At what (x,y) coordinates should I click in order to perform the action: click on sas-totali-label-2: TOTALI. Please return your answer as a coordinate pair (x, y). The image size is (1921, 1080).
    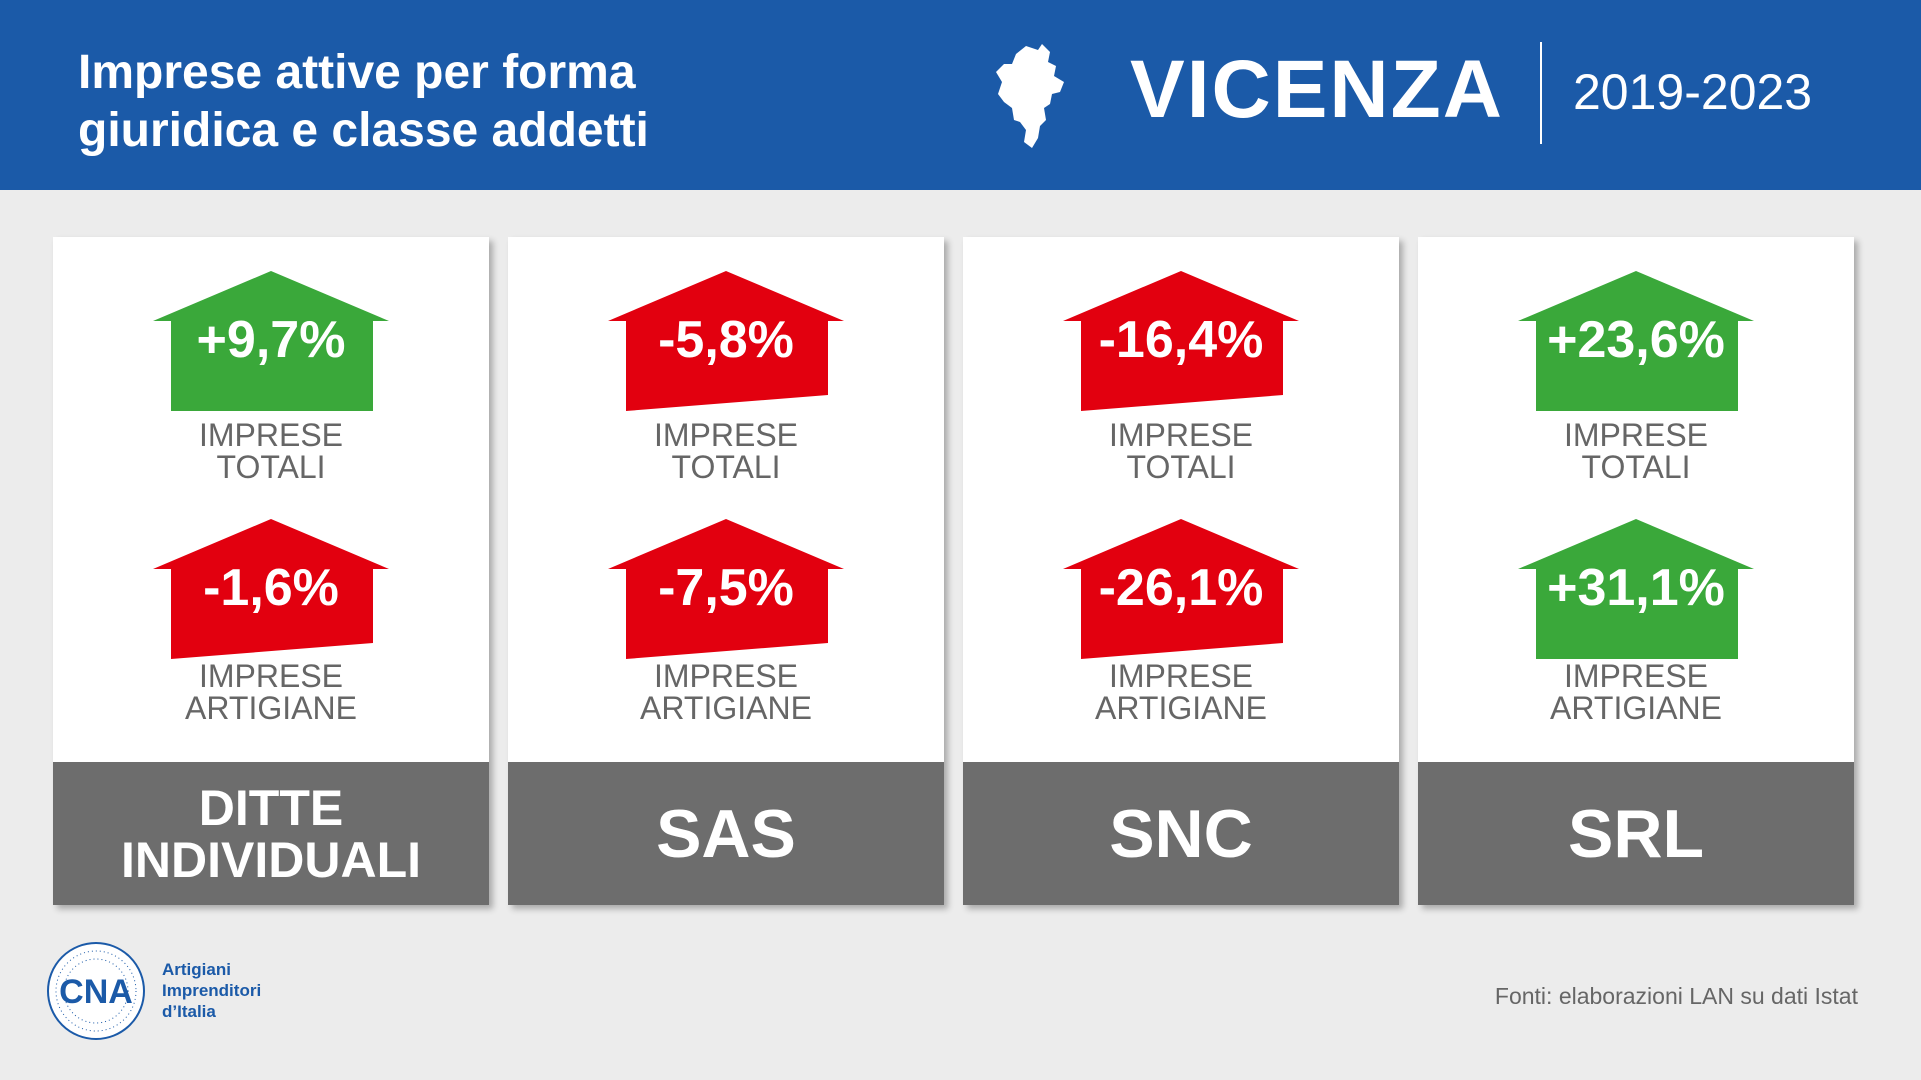
    Looking at the image, I should click on (726, 467).